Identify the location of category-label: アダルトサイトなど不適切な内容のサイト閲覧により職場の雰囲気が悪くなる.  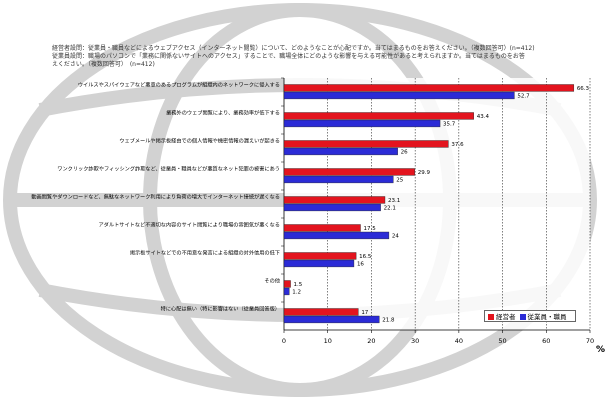
(189, 225).